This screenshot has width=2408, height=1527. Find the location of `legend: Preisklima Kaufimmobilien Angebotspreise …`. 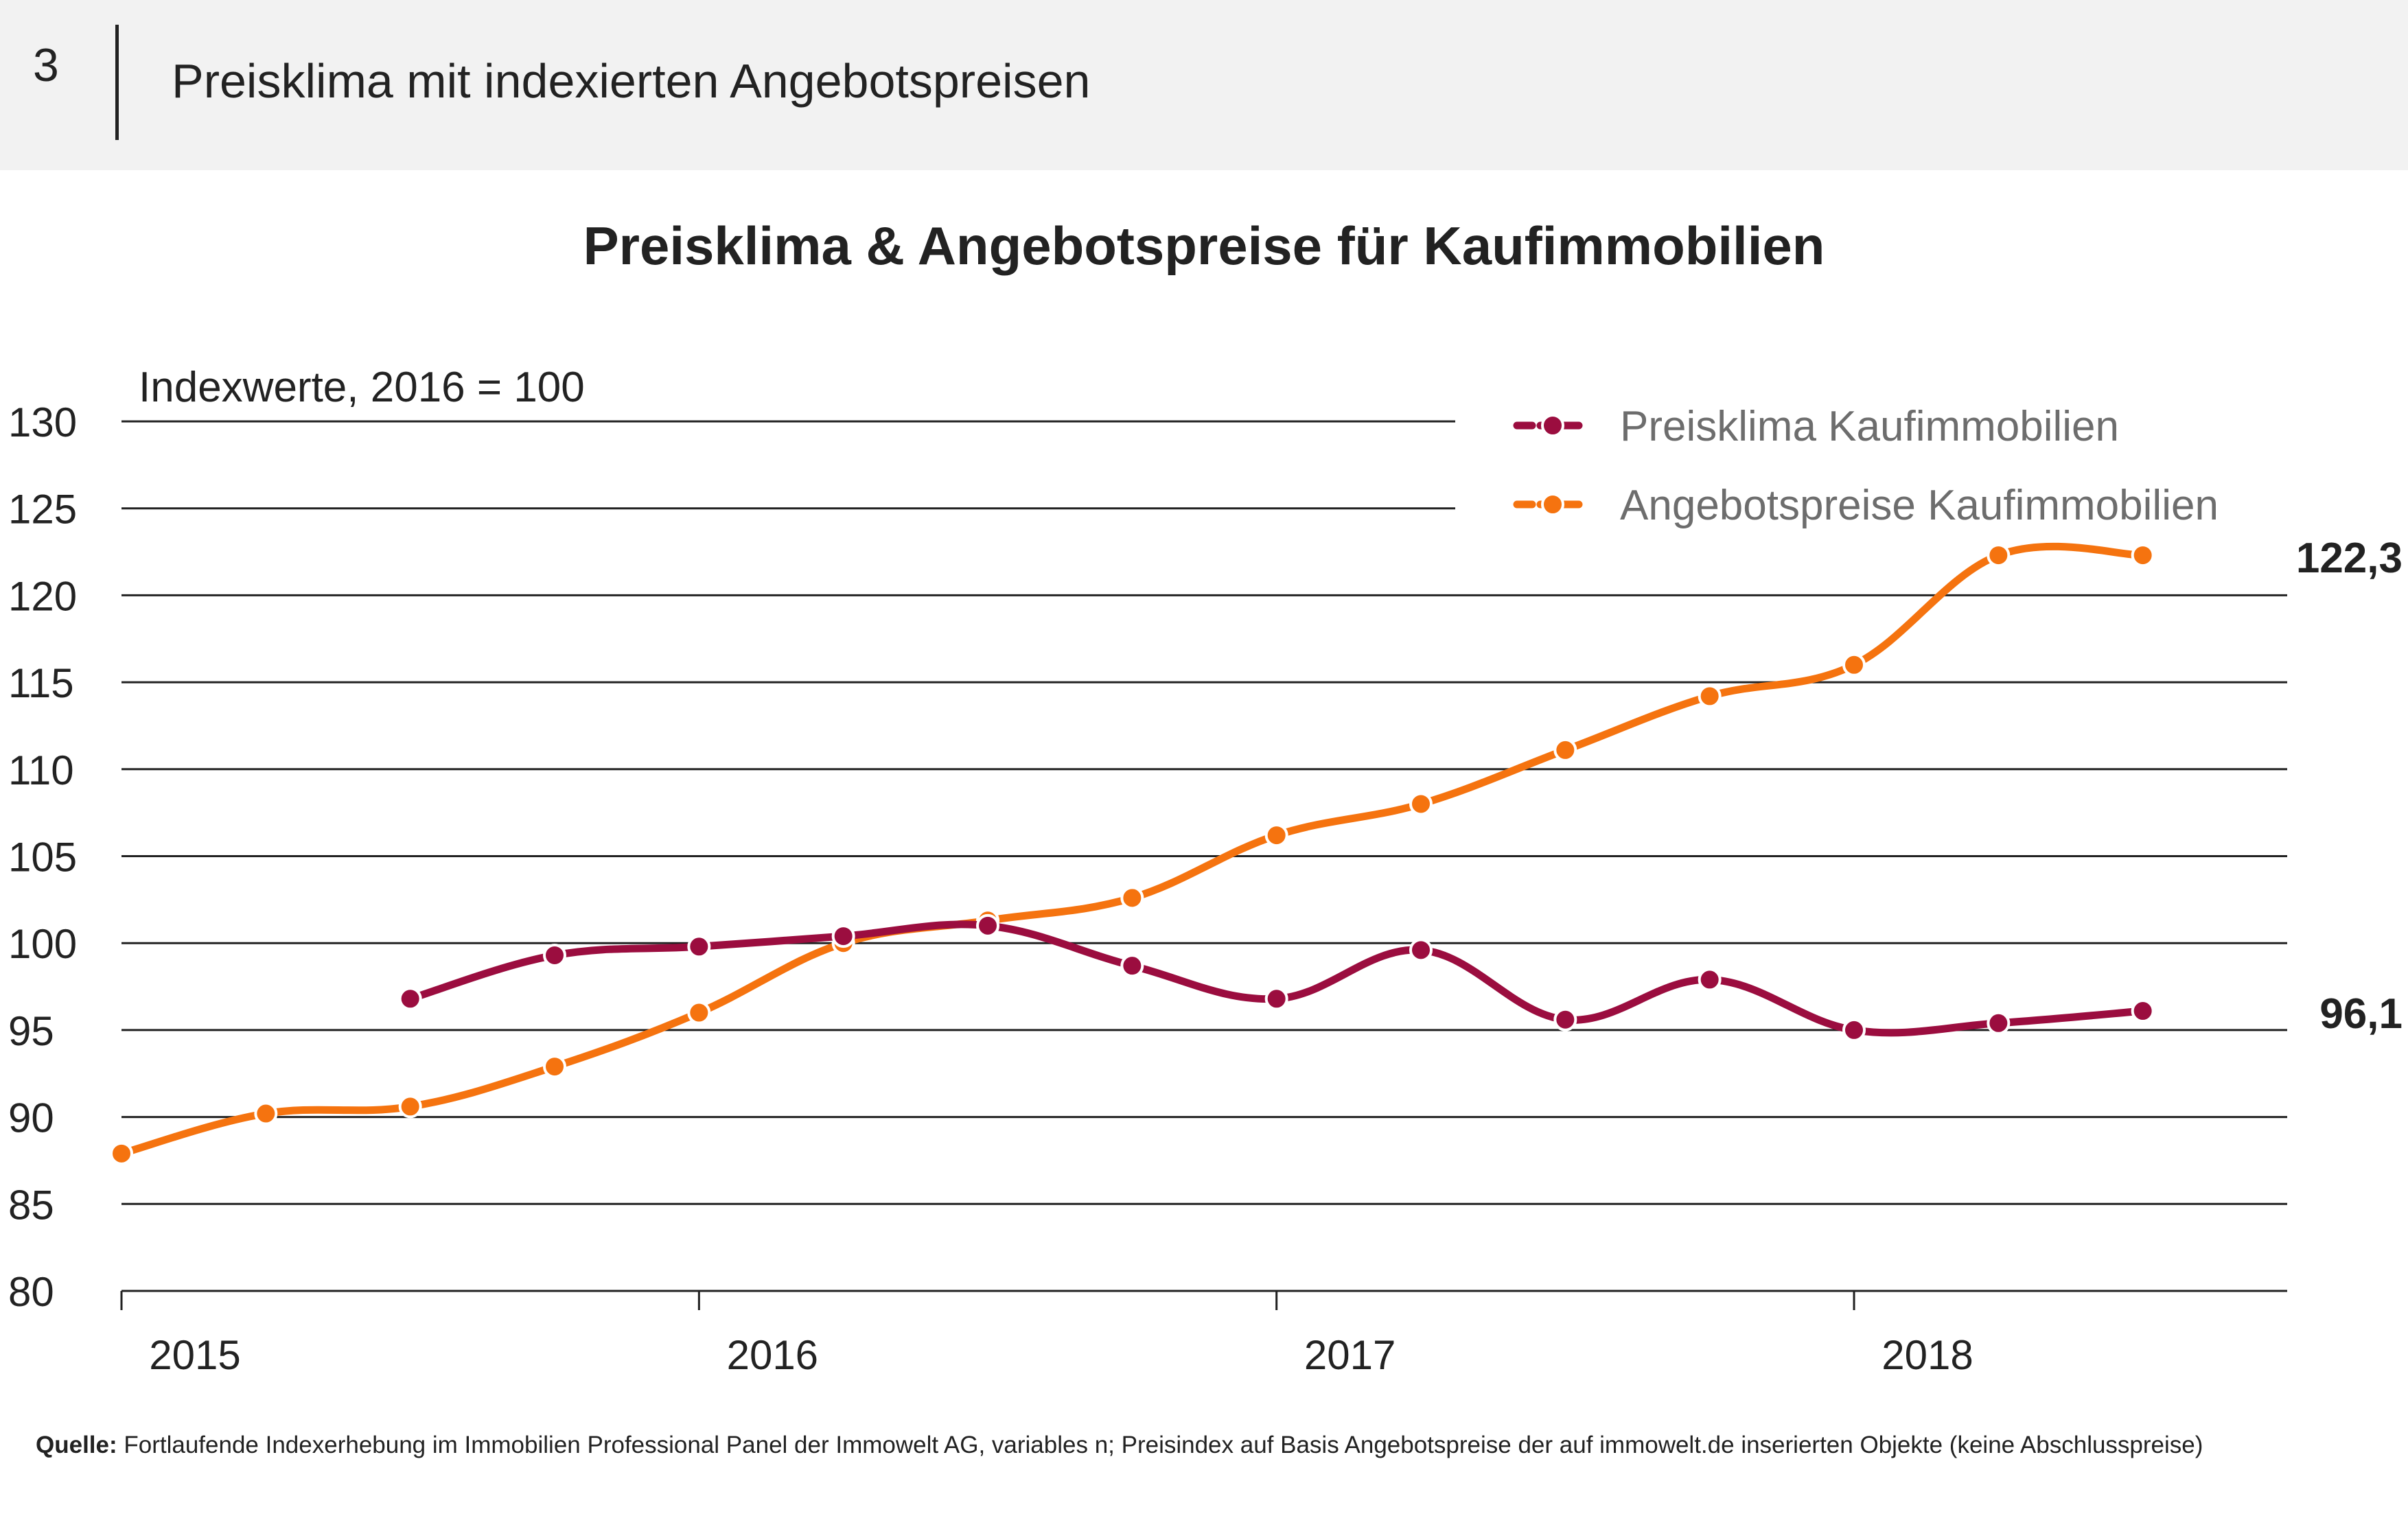

legend: Preisklima Kaufimmobilien Angebotspreise … is located at coordinates (1866, 466).